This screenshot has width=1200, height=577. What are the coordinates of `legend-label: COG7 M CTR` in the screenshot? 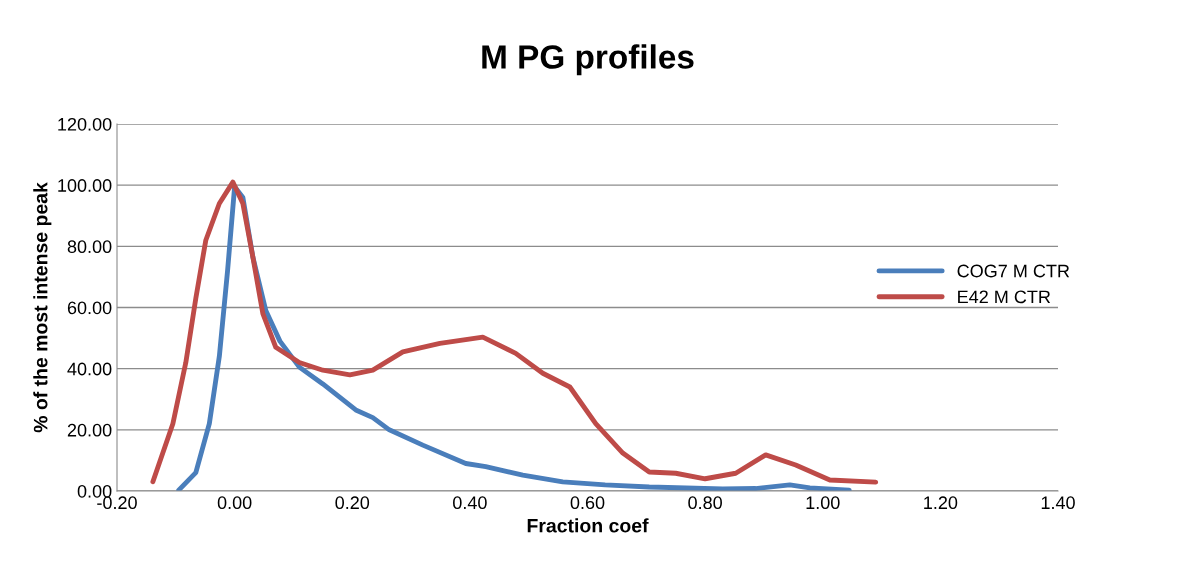 It's located at (1013, 271).